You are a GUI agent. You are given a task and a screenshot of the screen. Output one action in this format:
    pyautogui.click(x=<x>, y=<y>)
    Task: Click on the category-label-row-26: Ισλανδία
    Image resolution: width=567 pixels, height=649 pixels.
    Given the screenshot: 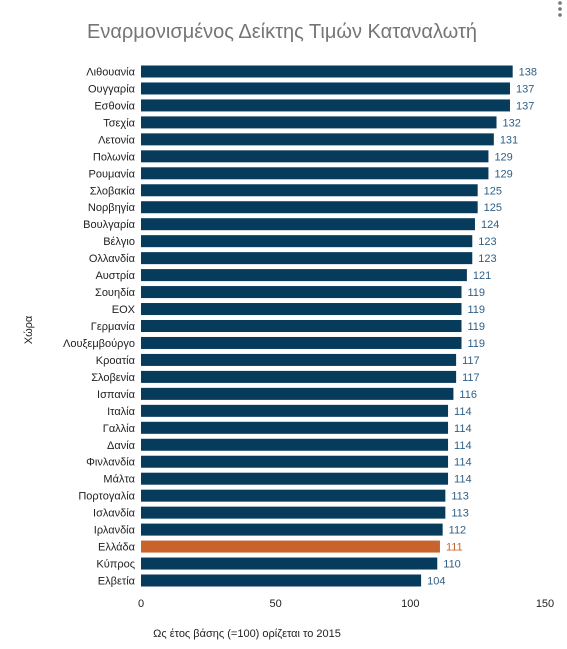 What is the action you would take?
    pyautogui.click(x=114, y=514)
    